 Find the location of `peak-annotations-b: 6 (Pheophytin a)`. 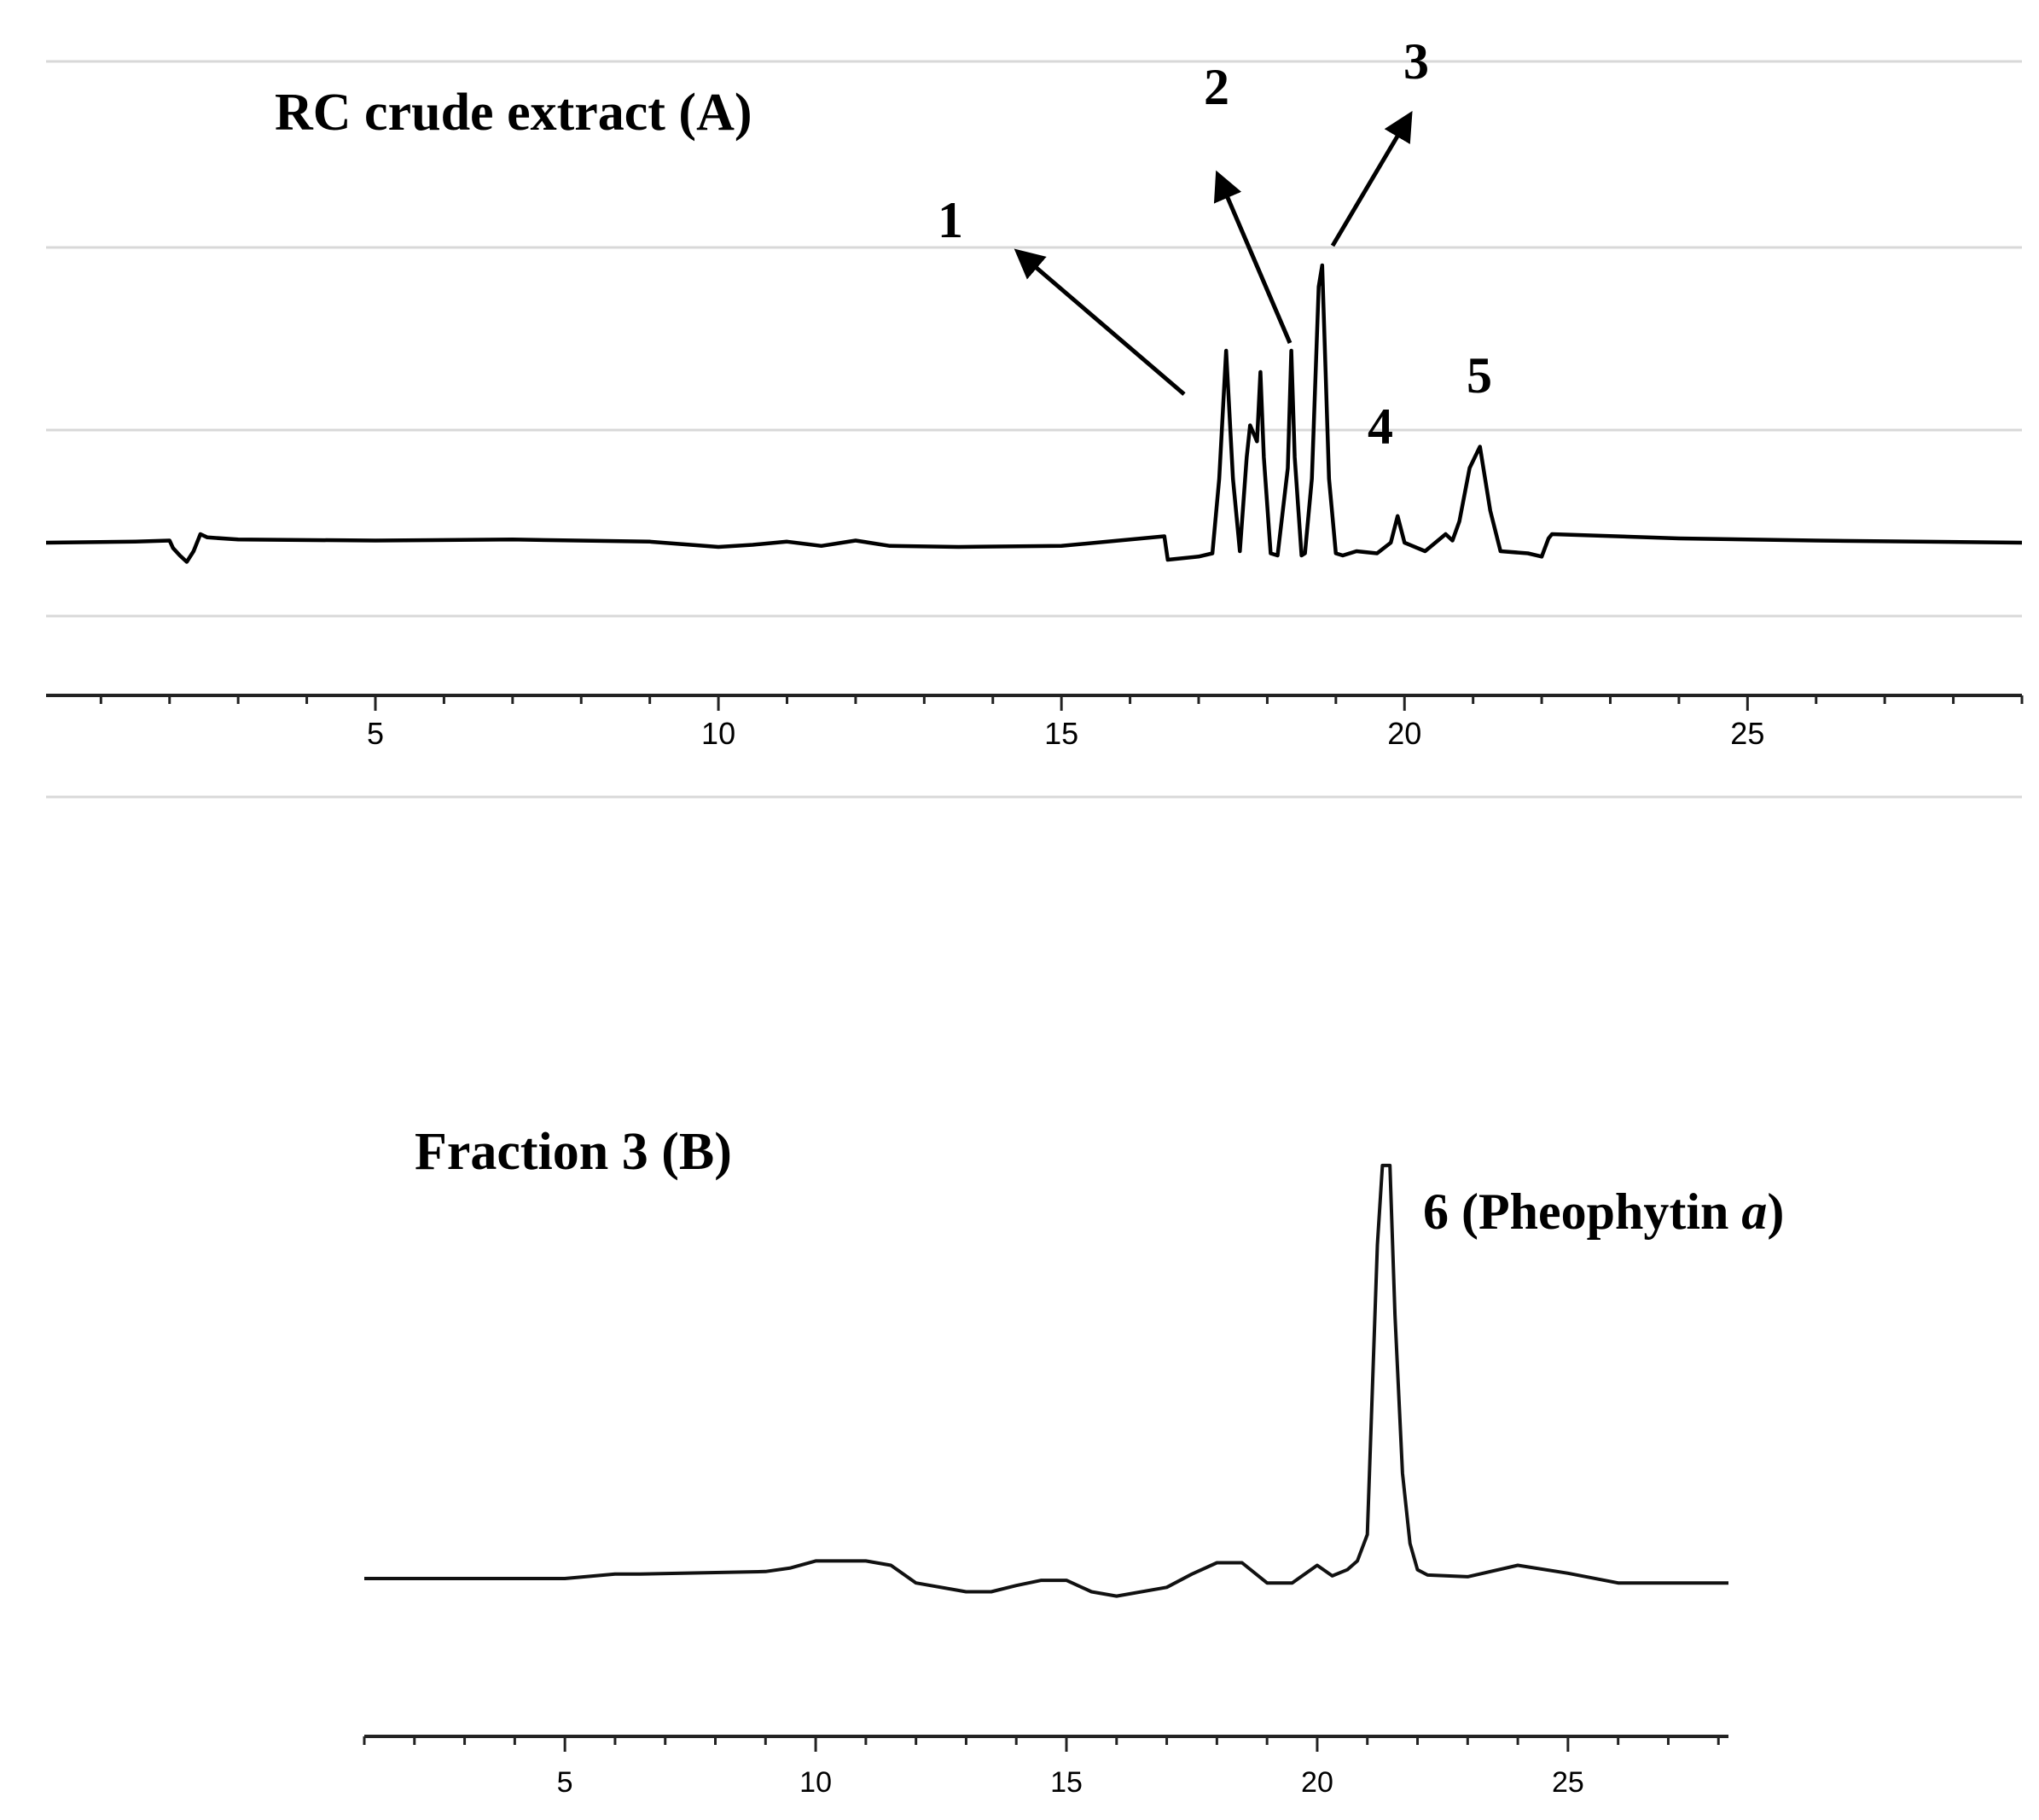

peak-annotations-b: 6 (Pheophytin a) is located at coordinates (1603, 1211).